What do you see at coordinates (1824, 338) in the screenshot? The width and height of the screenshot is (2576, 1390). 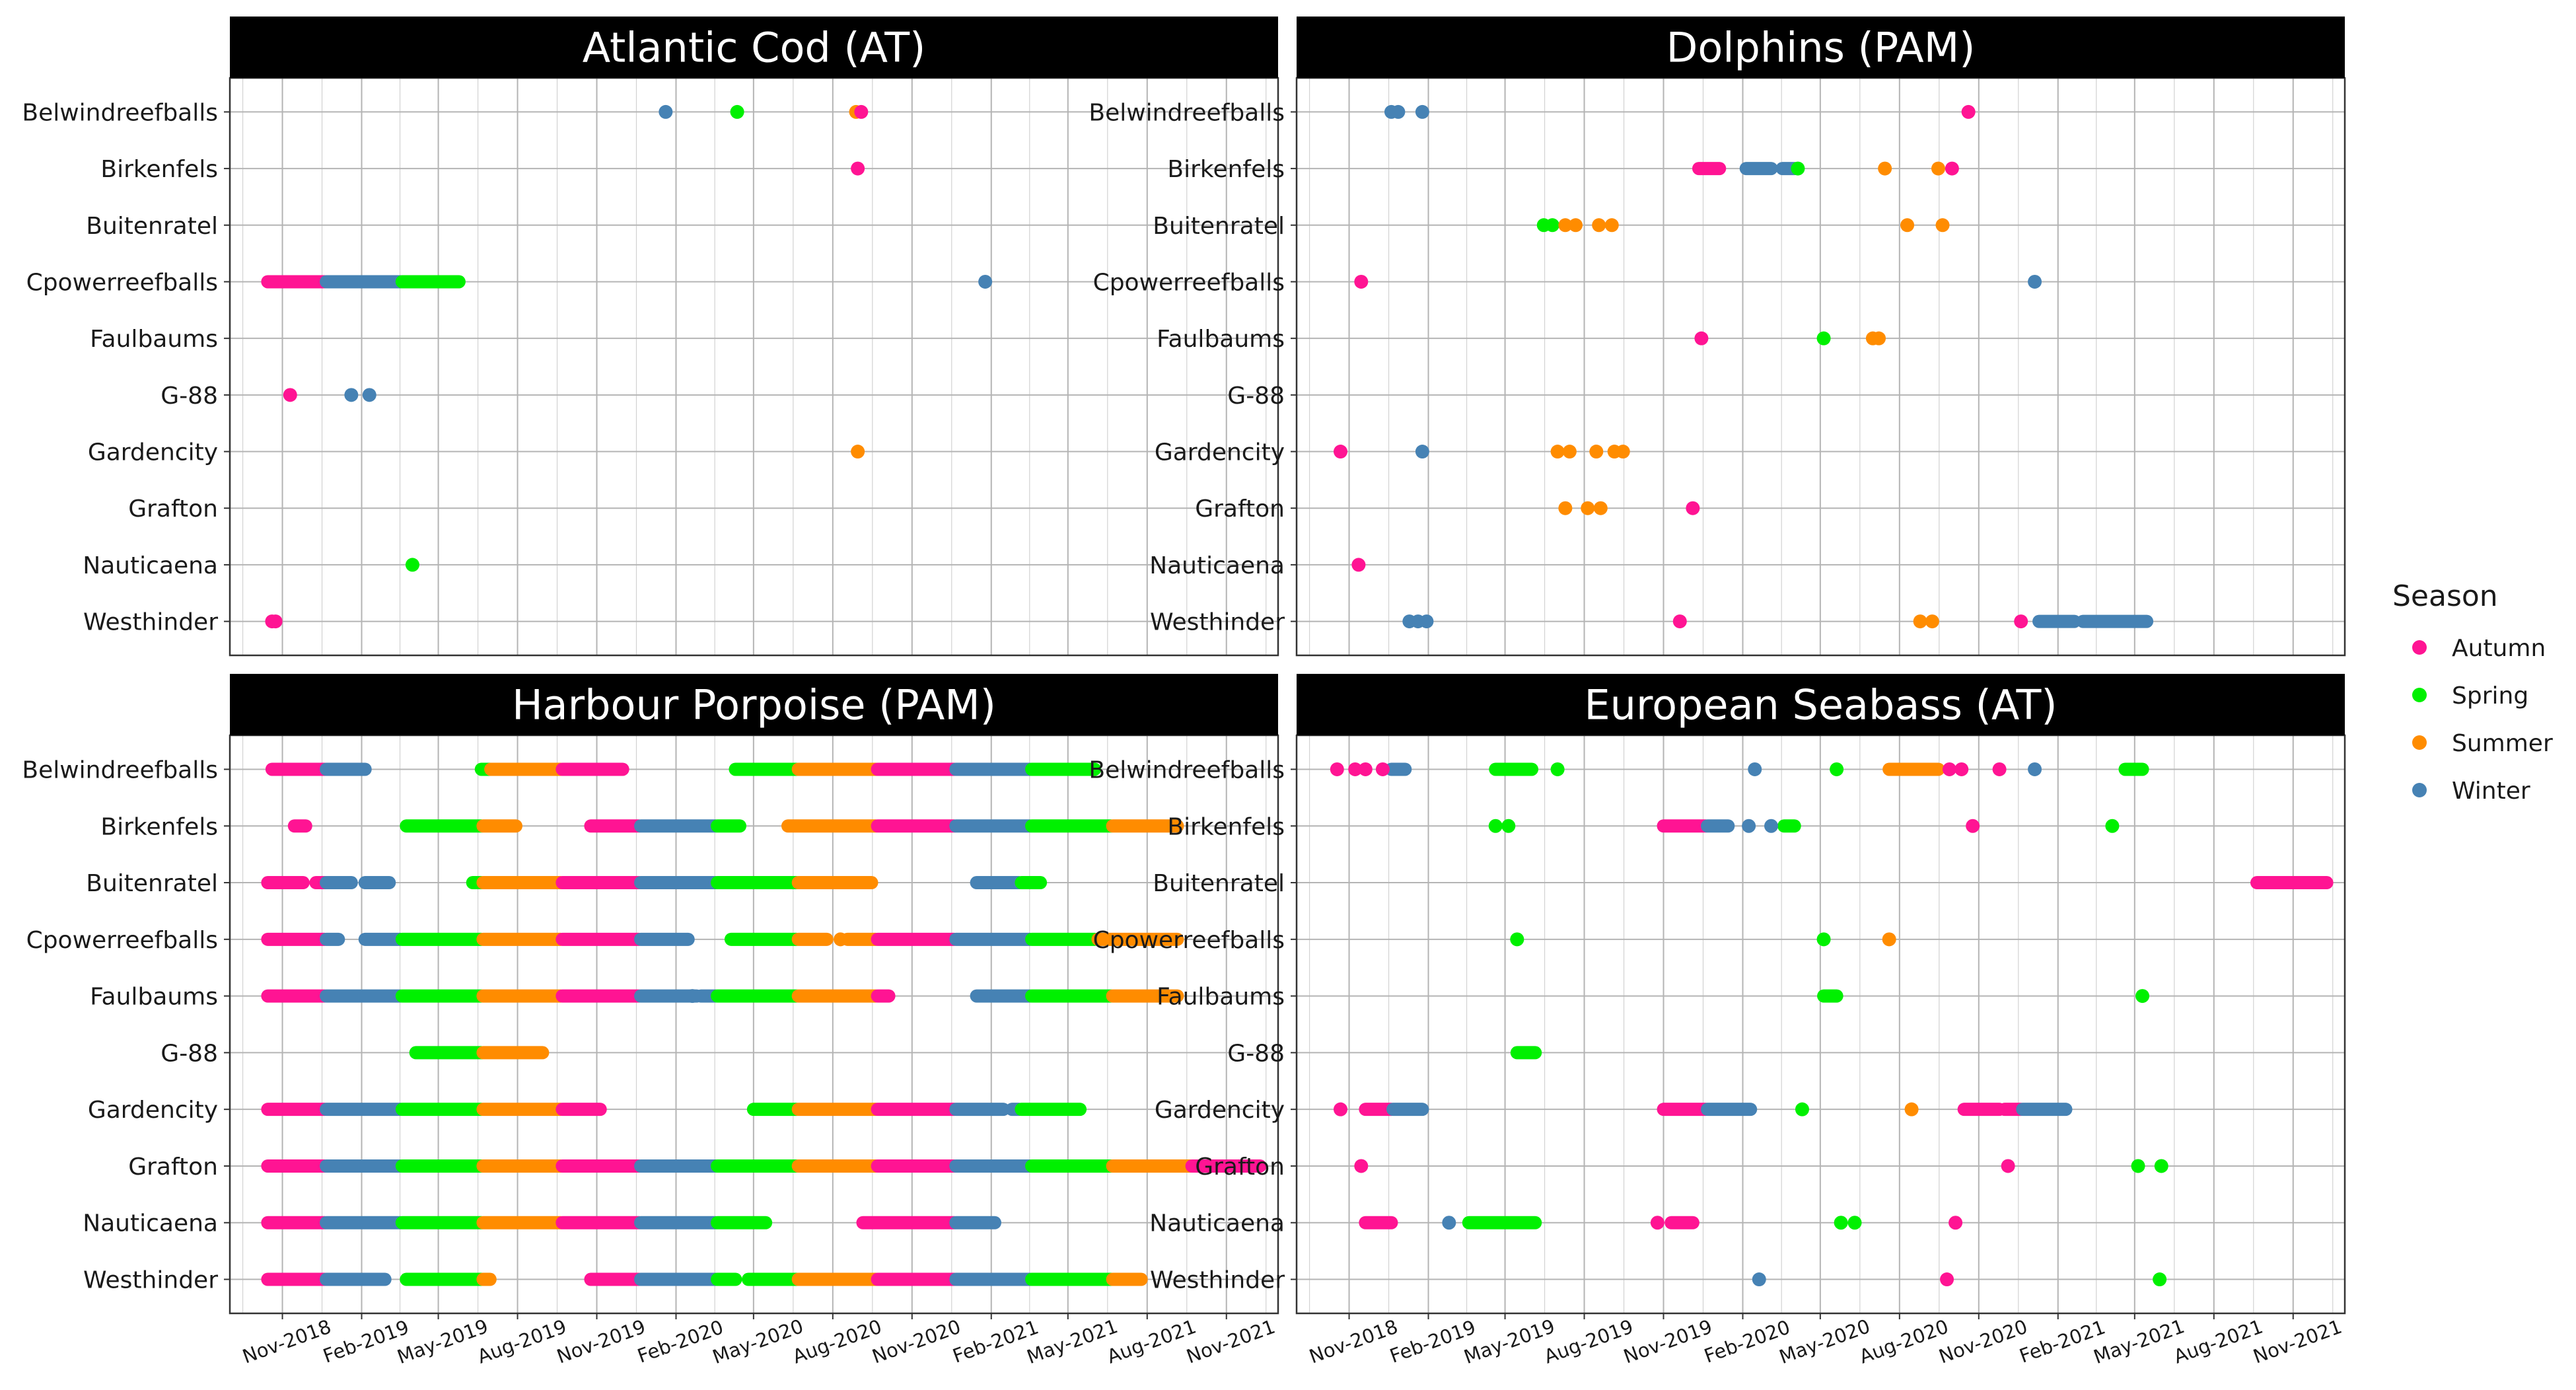 I see `detection-point-faulbaums-spring` at bounding box center [1824, 338].